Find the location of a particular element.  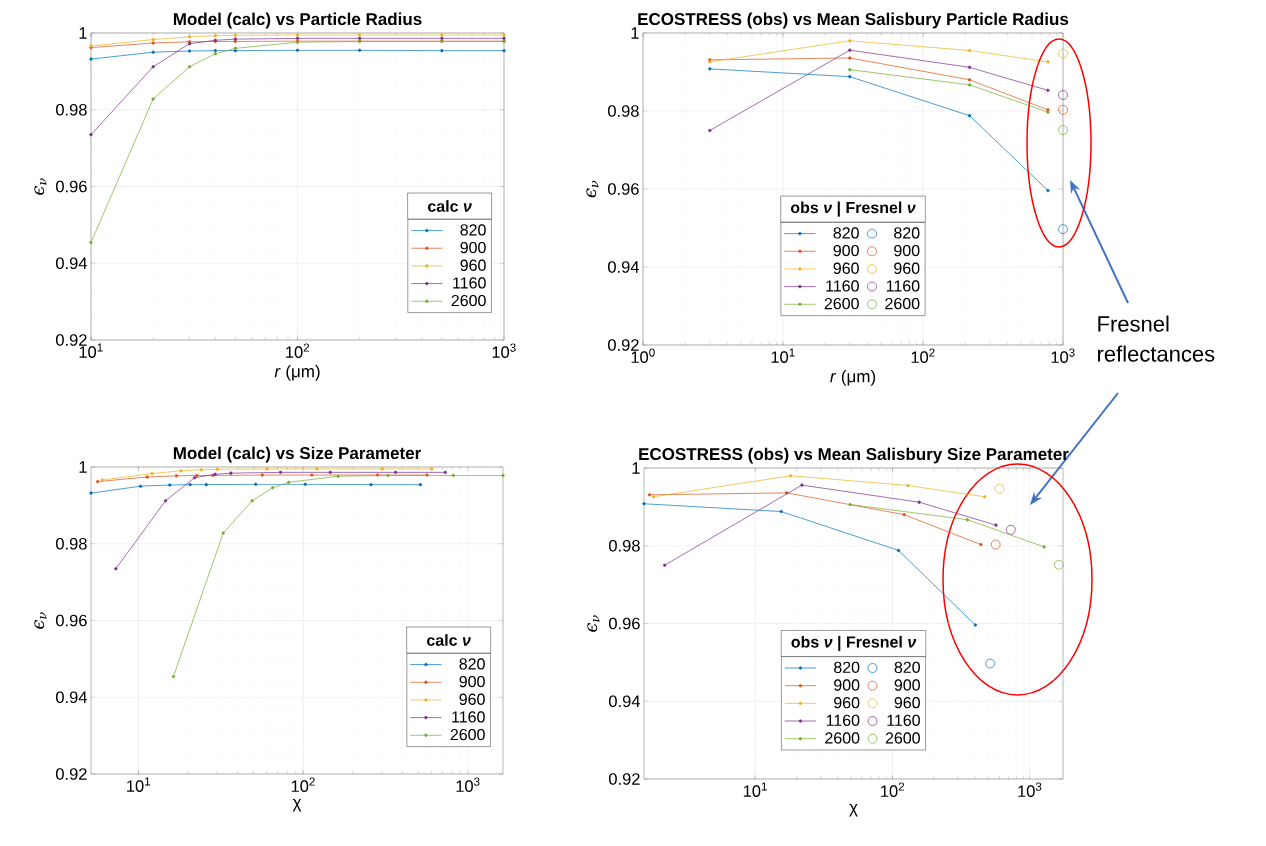

text: Fresnel reflectances is located at coordinates (1156, 338).